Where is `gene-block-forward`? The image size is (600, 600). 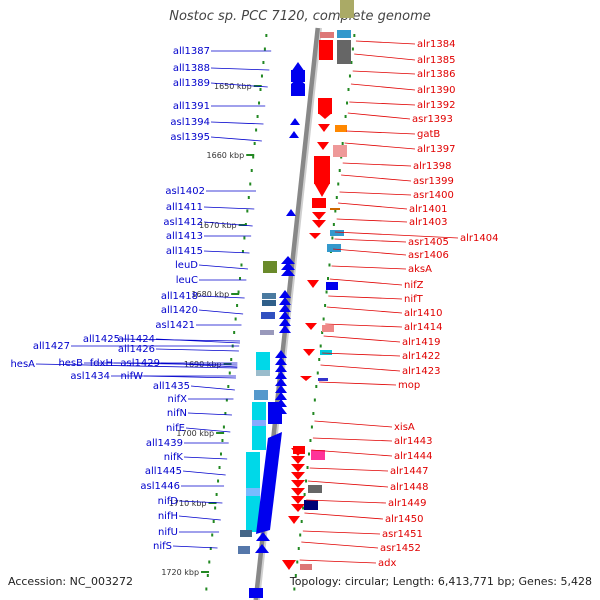
gene-block-forward is located at coordinates (299, 450).